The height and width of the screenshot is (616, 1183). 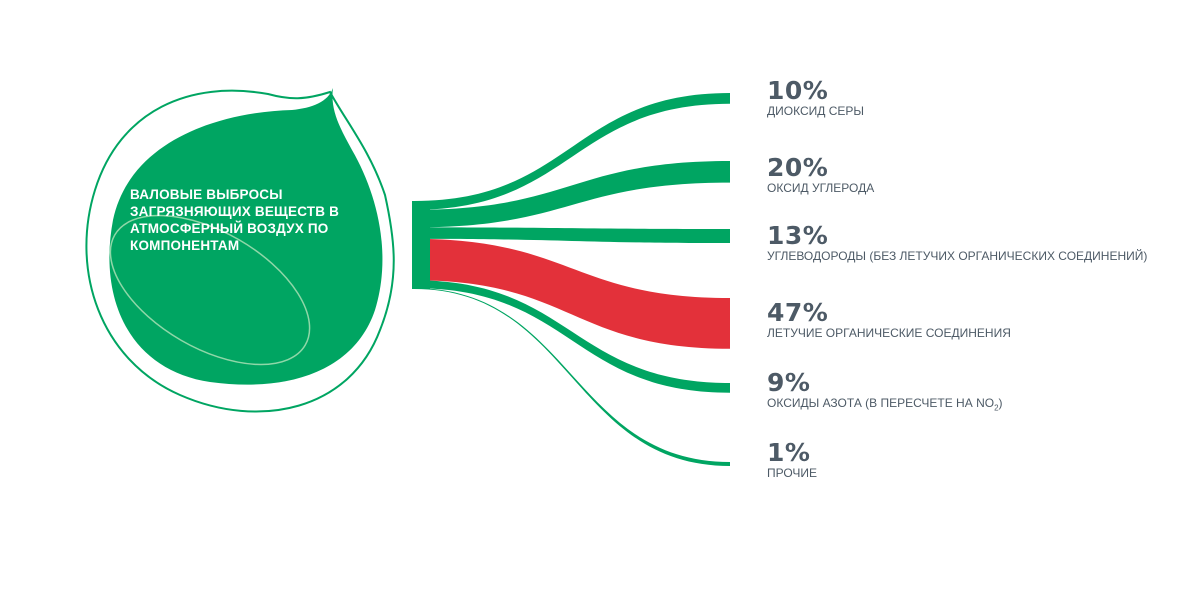 I want to click on bubble-fill, so click(x=246, y=236).